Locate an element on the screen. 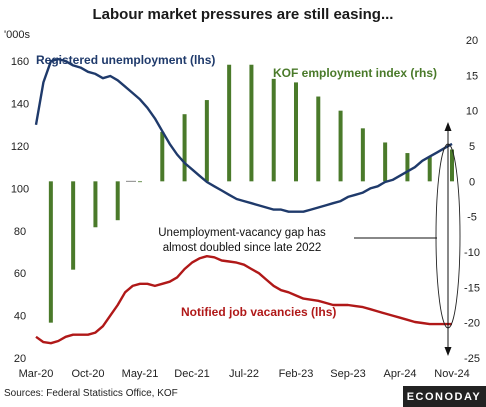 The width and height of the screenshot is (486, 407). right-tick-label: -20 is located at coordinates (472, 324).